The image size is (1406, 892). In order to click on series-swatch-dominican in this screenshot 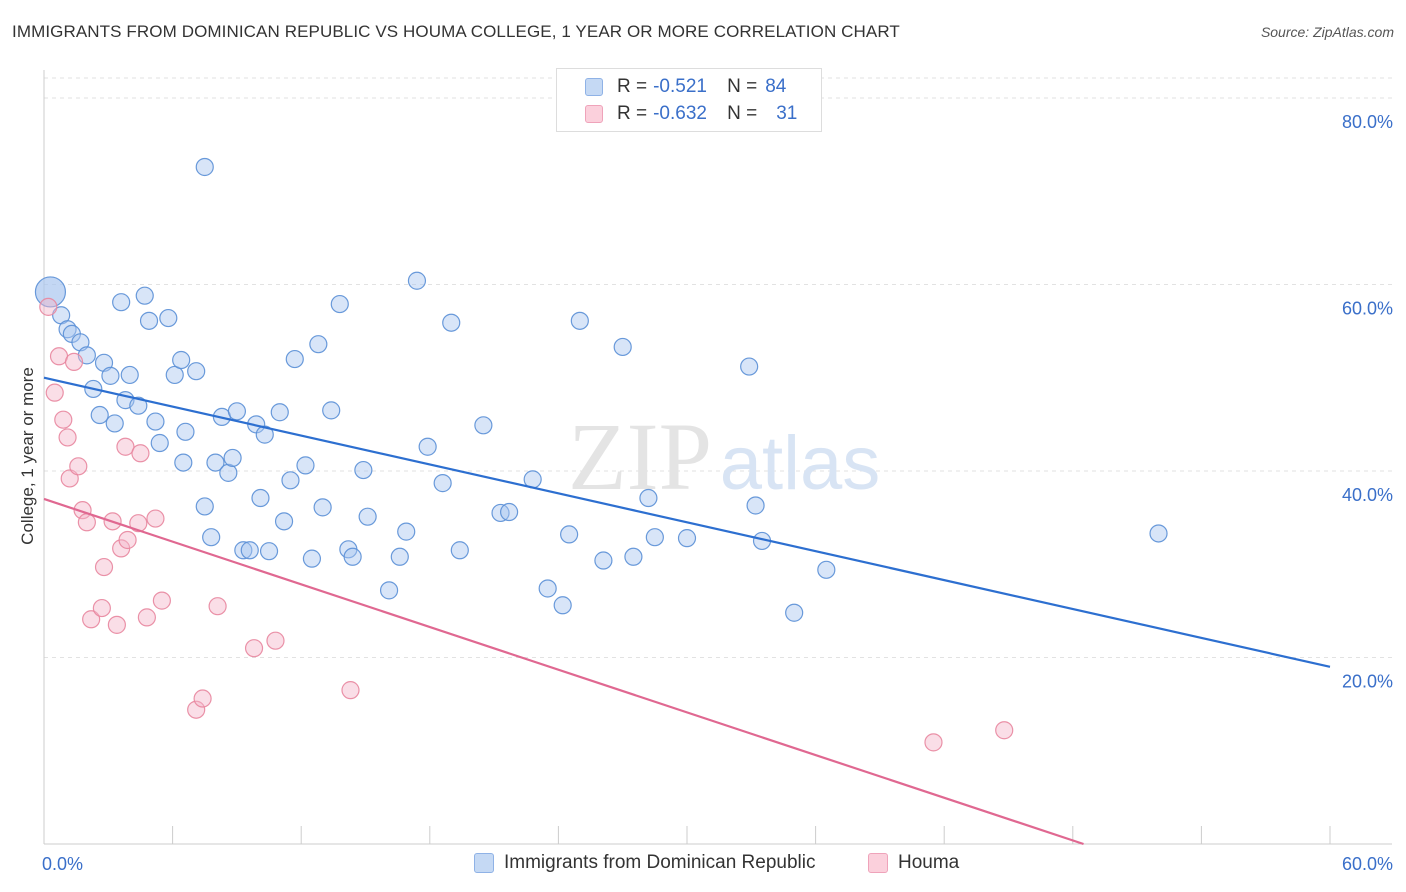, I will do `click(484, 863)`.